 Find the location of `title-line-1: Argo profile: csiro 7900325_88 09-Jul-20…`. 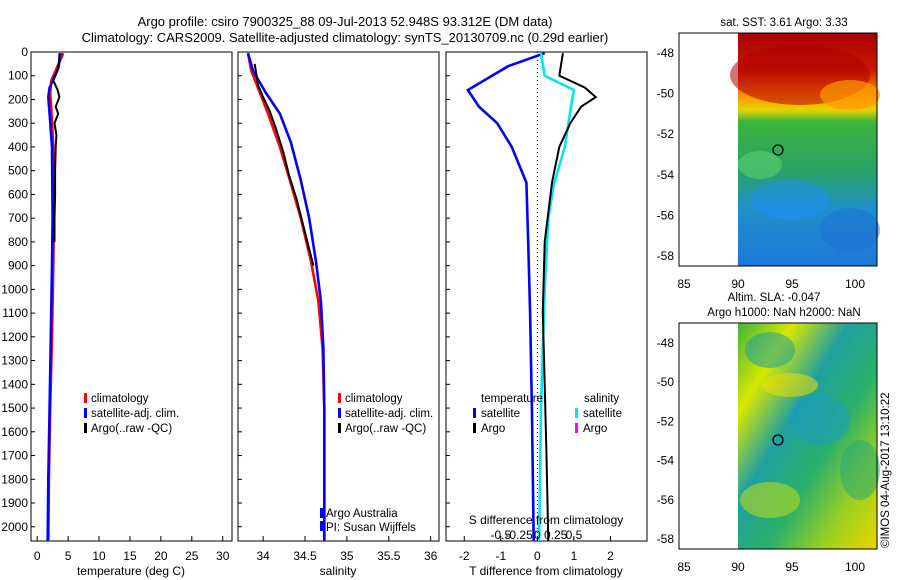

title-line-1: Argo profile: csiro 7900325_88 09-Jul-20… is located at coordinates (345, 21).